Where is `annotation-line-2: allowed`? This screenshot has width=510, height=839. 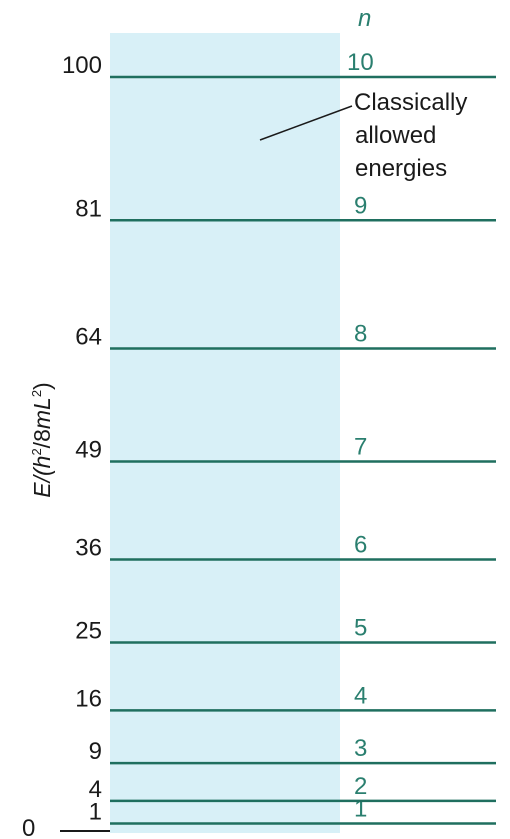
annotation-line-2: allowed is located at coordinates (395, 135).